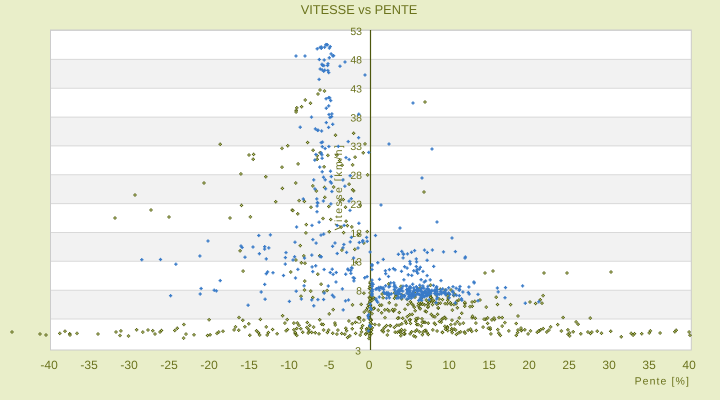 The image size is (720, 400). What do you see at coordinates (169, 365) in the screenshot?
I see `svg-text: -25` at bounding box center [169, 365].